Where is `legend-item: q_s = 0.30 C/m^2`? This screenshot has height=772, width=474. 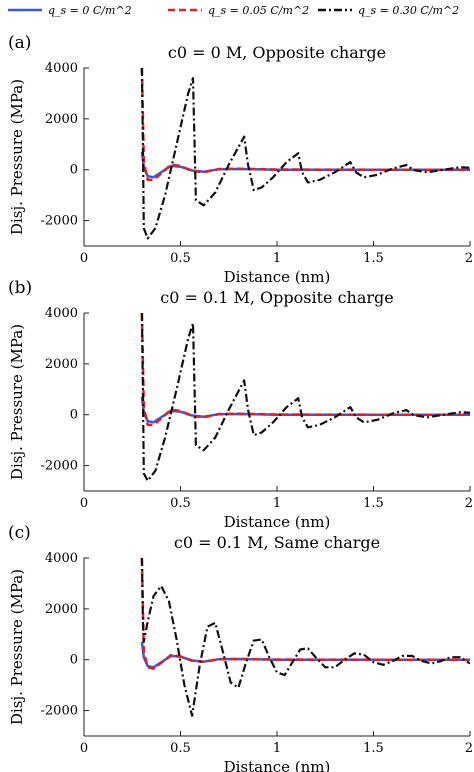
legend-item: q_s = 0.30 C/m^2 is located at coordinates (388, 10).